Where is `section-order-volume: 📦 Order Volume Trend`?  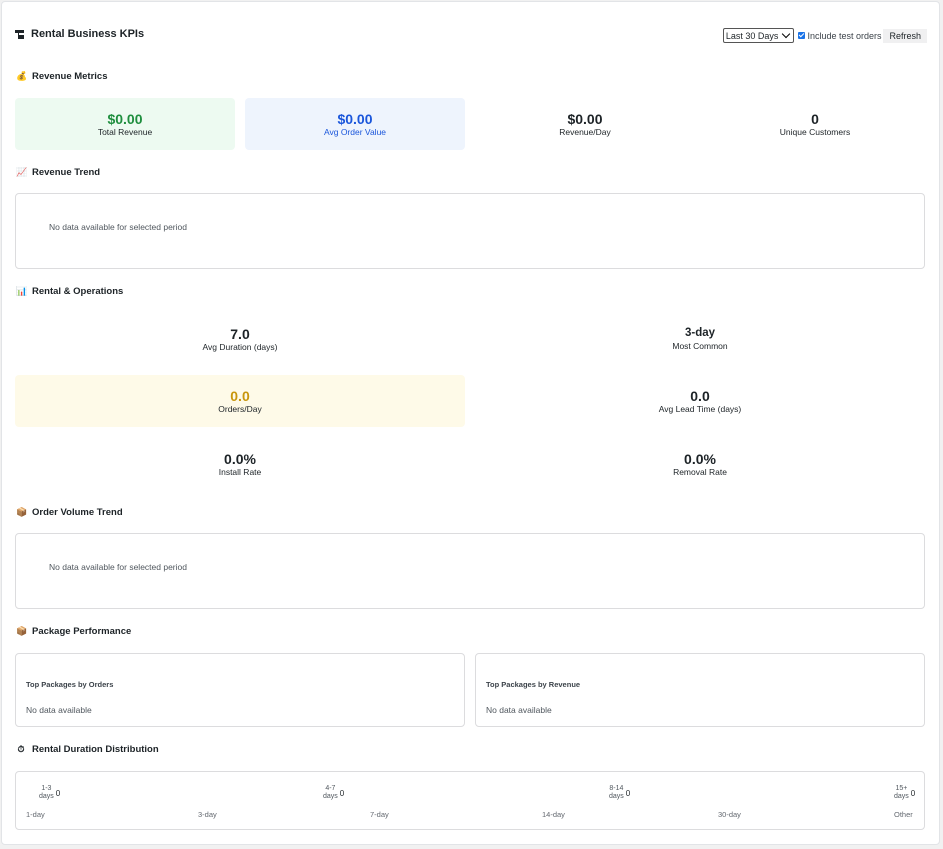 section-order-volume: 📦 Order Volume Trend is located at coordinates (69, 512).